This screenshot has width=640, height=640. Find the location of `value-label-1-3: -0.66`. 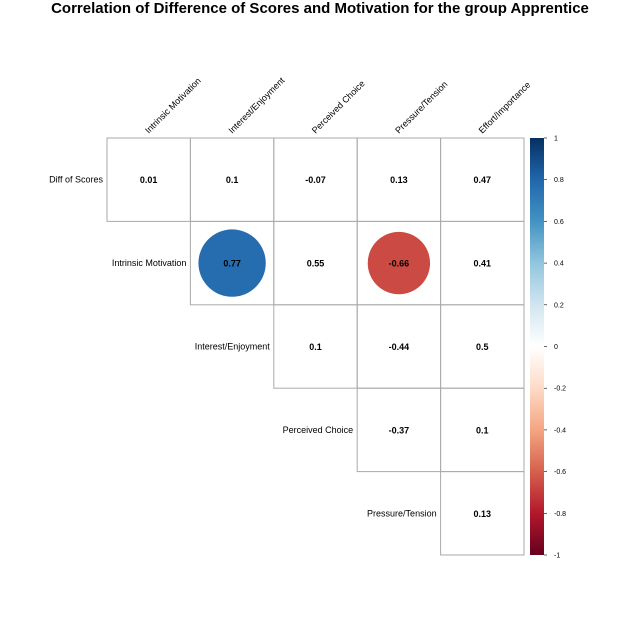

value-label-1-3: -0.66 is located at coordinates (399, 264).